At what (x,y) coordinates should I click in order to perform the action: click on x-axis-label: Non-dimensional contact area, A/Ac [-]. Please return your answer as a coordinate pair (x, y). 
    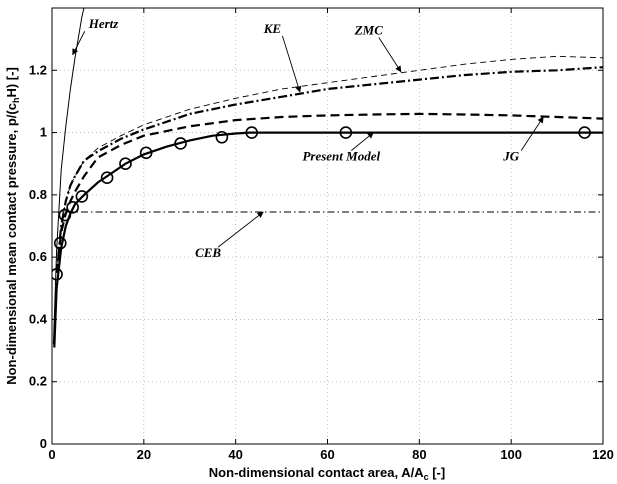
    Looking at the image, I should click on (327, 473).